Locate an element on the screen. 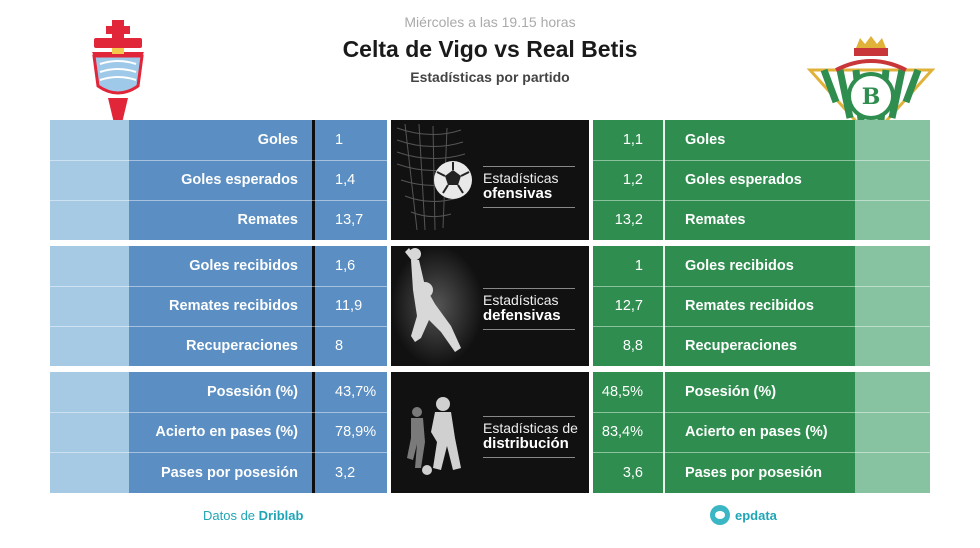 The width and height of the screenshot is (980, 548). data-source: Datos de Driblab is located at coordinates (253, 515).